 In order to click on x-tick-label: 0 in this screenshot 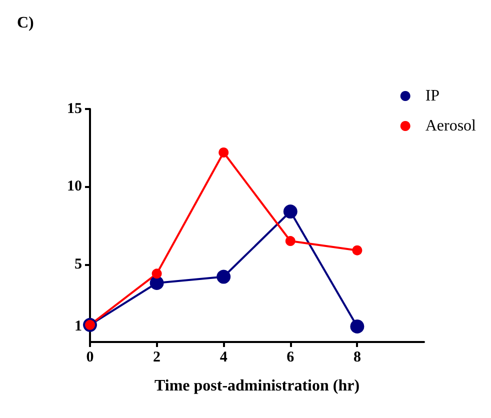, I will do `click(90, 358)`.